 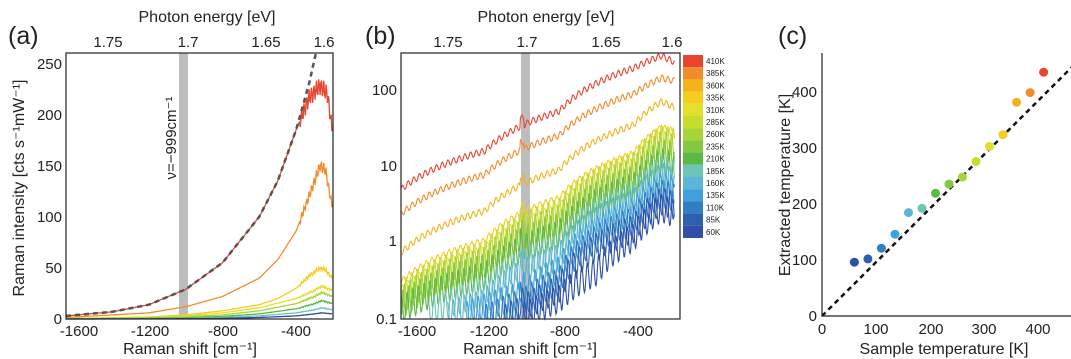 I want to click on legend-swatch-110K, so click(x=693, y=207).